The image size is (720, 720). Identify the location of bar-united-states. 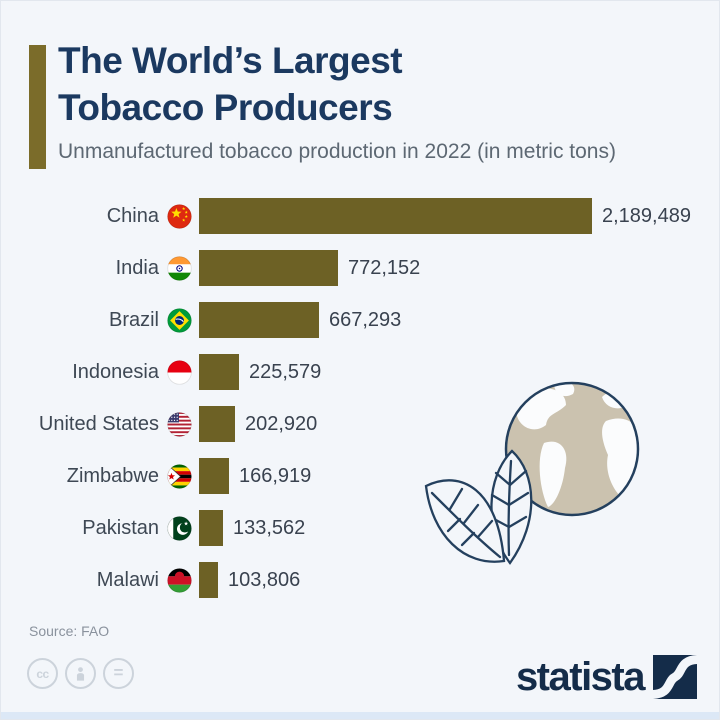
(217, 424).